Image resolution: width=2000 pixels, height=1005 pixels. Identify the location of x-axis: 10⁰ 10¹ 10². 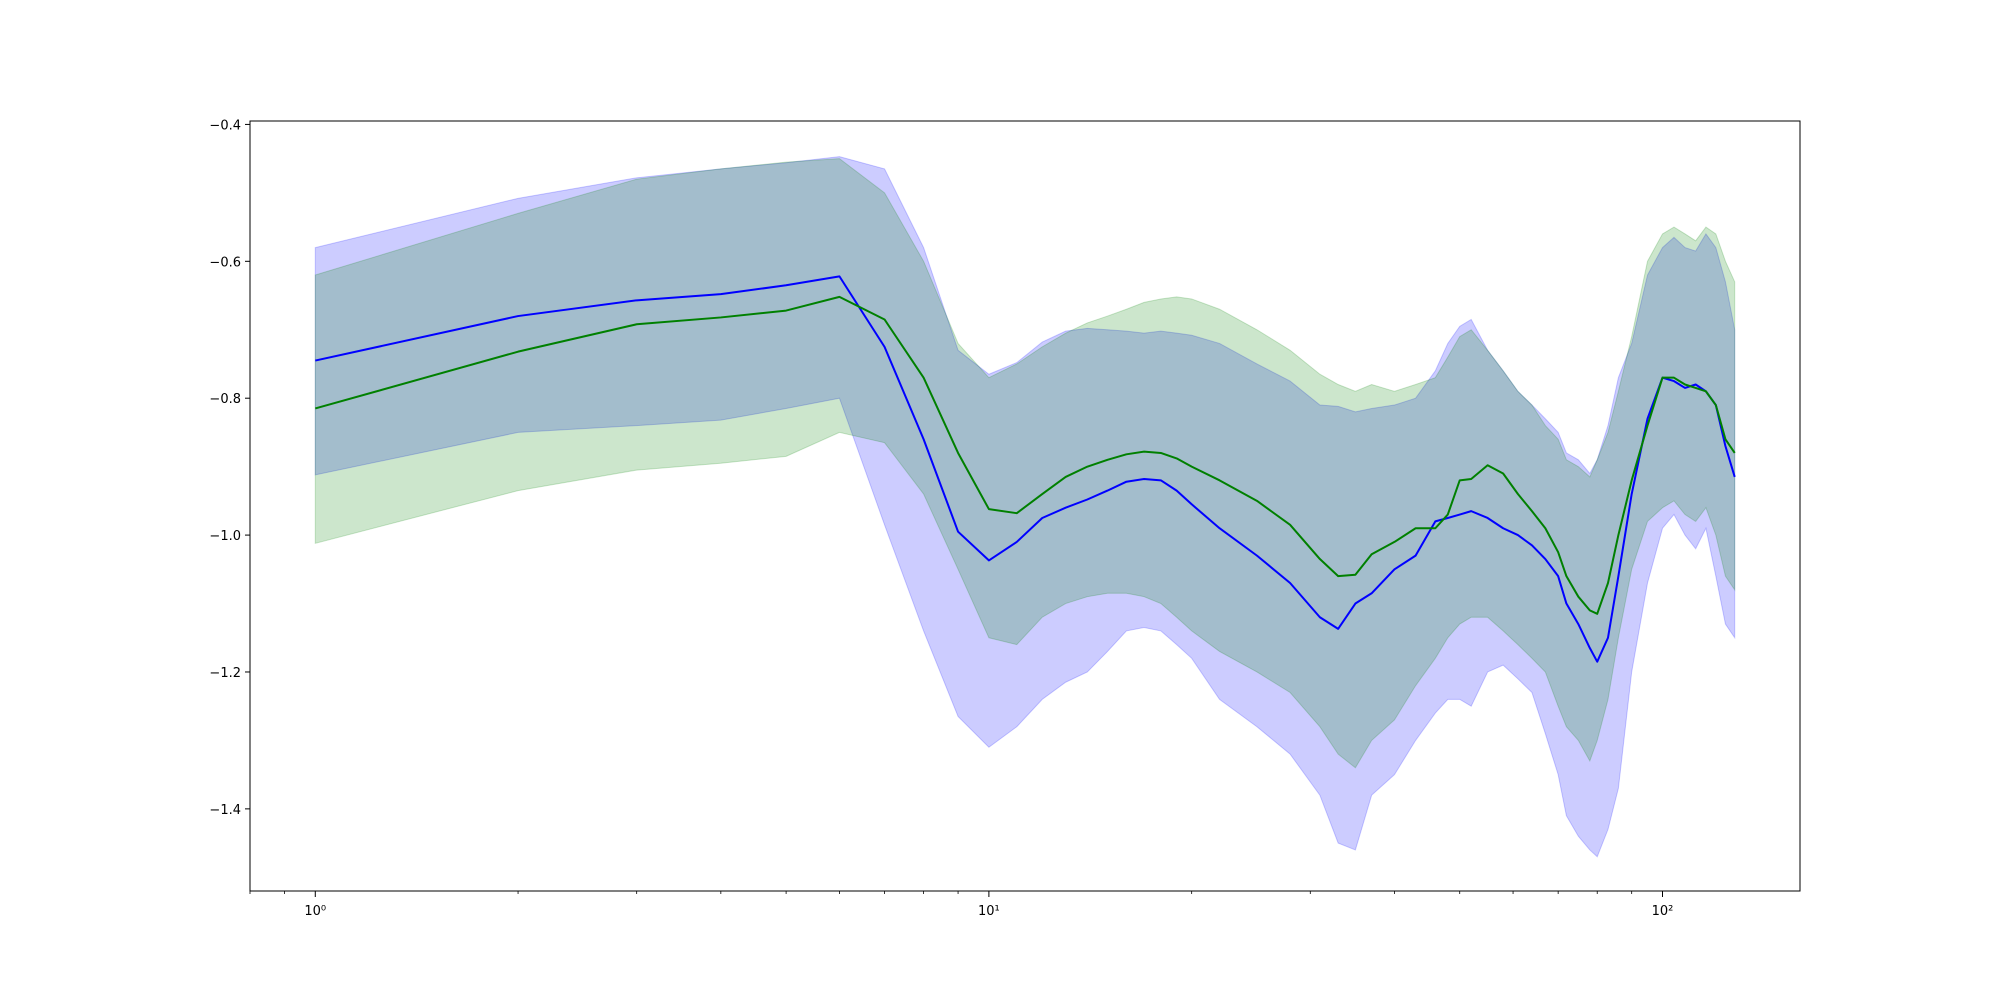
(961, 905).